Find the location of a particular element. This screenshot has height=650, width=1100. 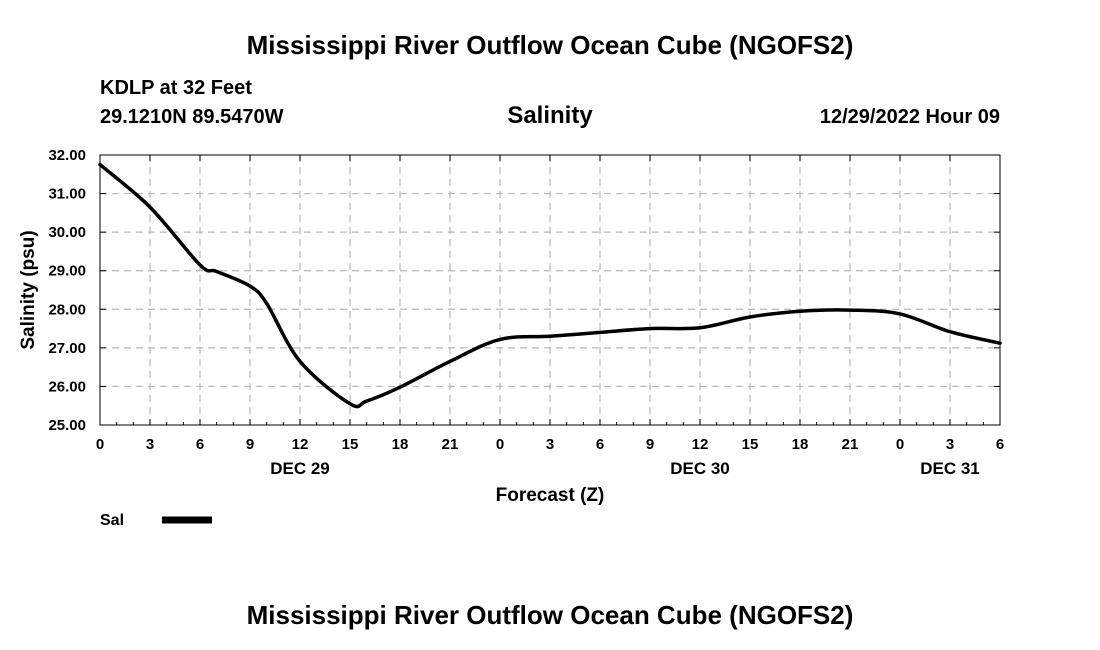

legend-label: Sal is located at coordinates (112, 520).